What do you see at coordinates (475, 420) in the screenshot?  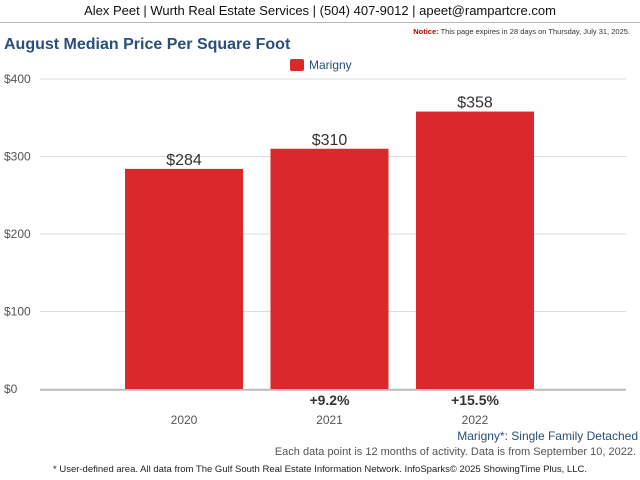 I see `x-tick-label: 2022` at bounding box center [475, 420].